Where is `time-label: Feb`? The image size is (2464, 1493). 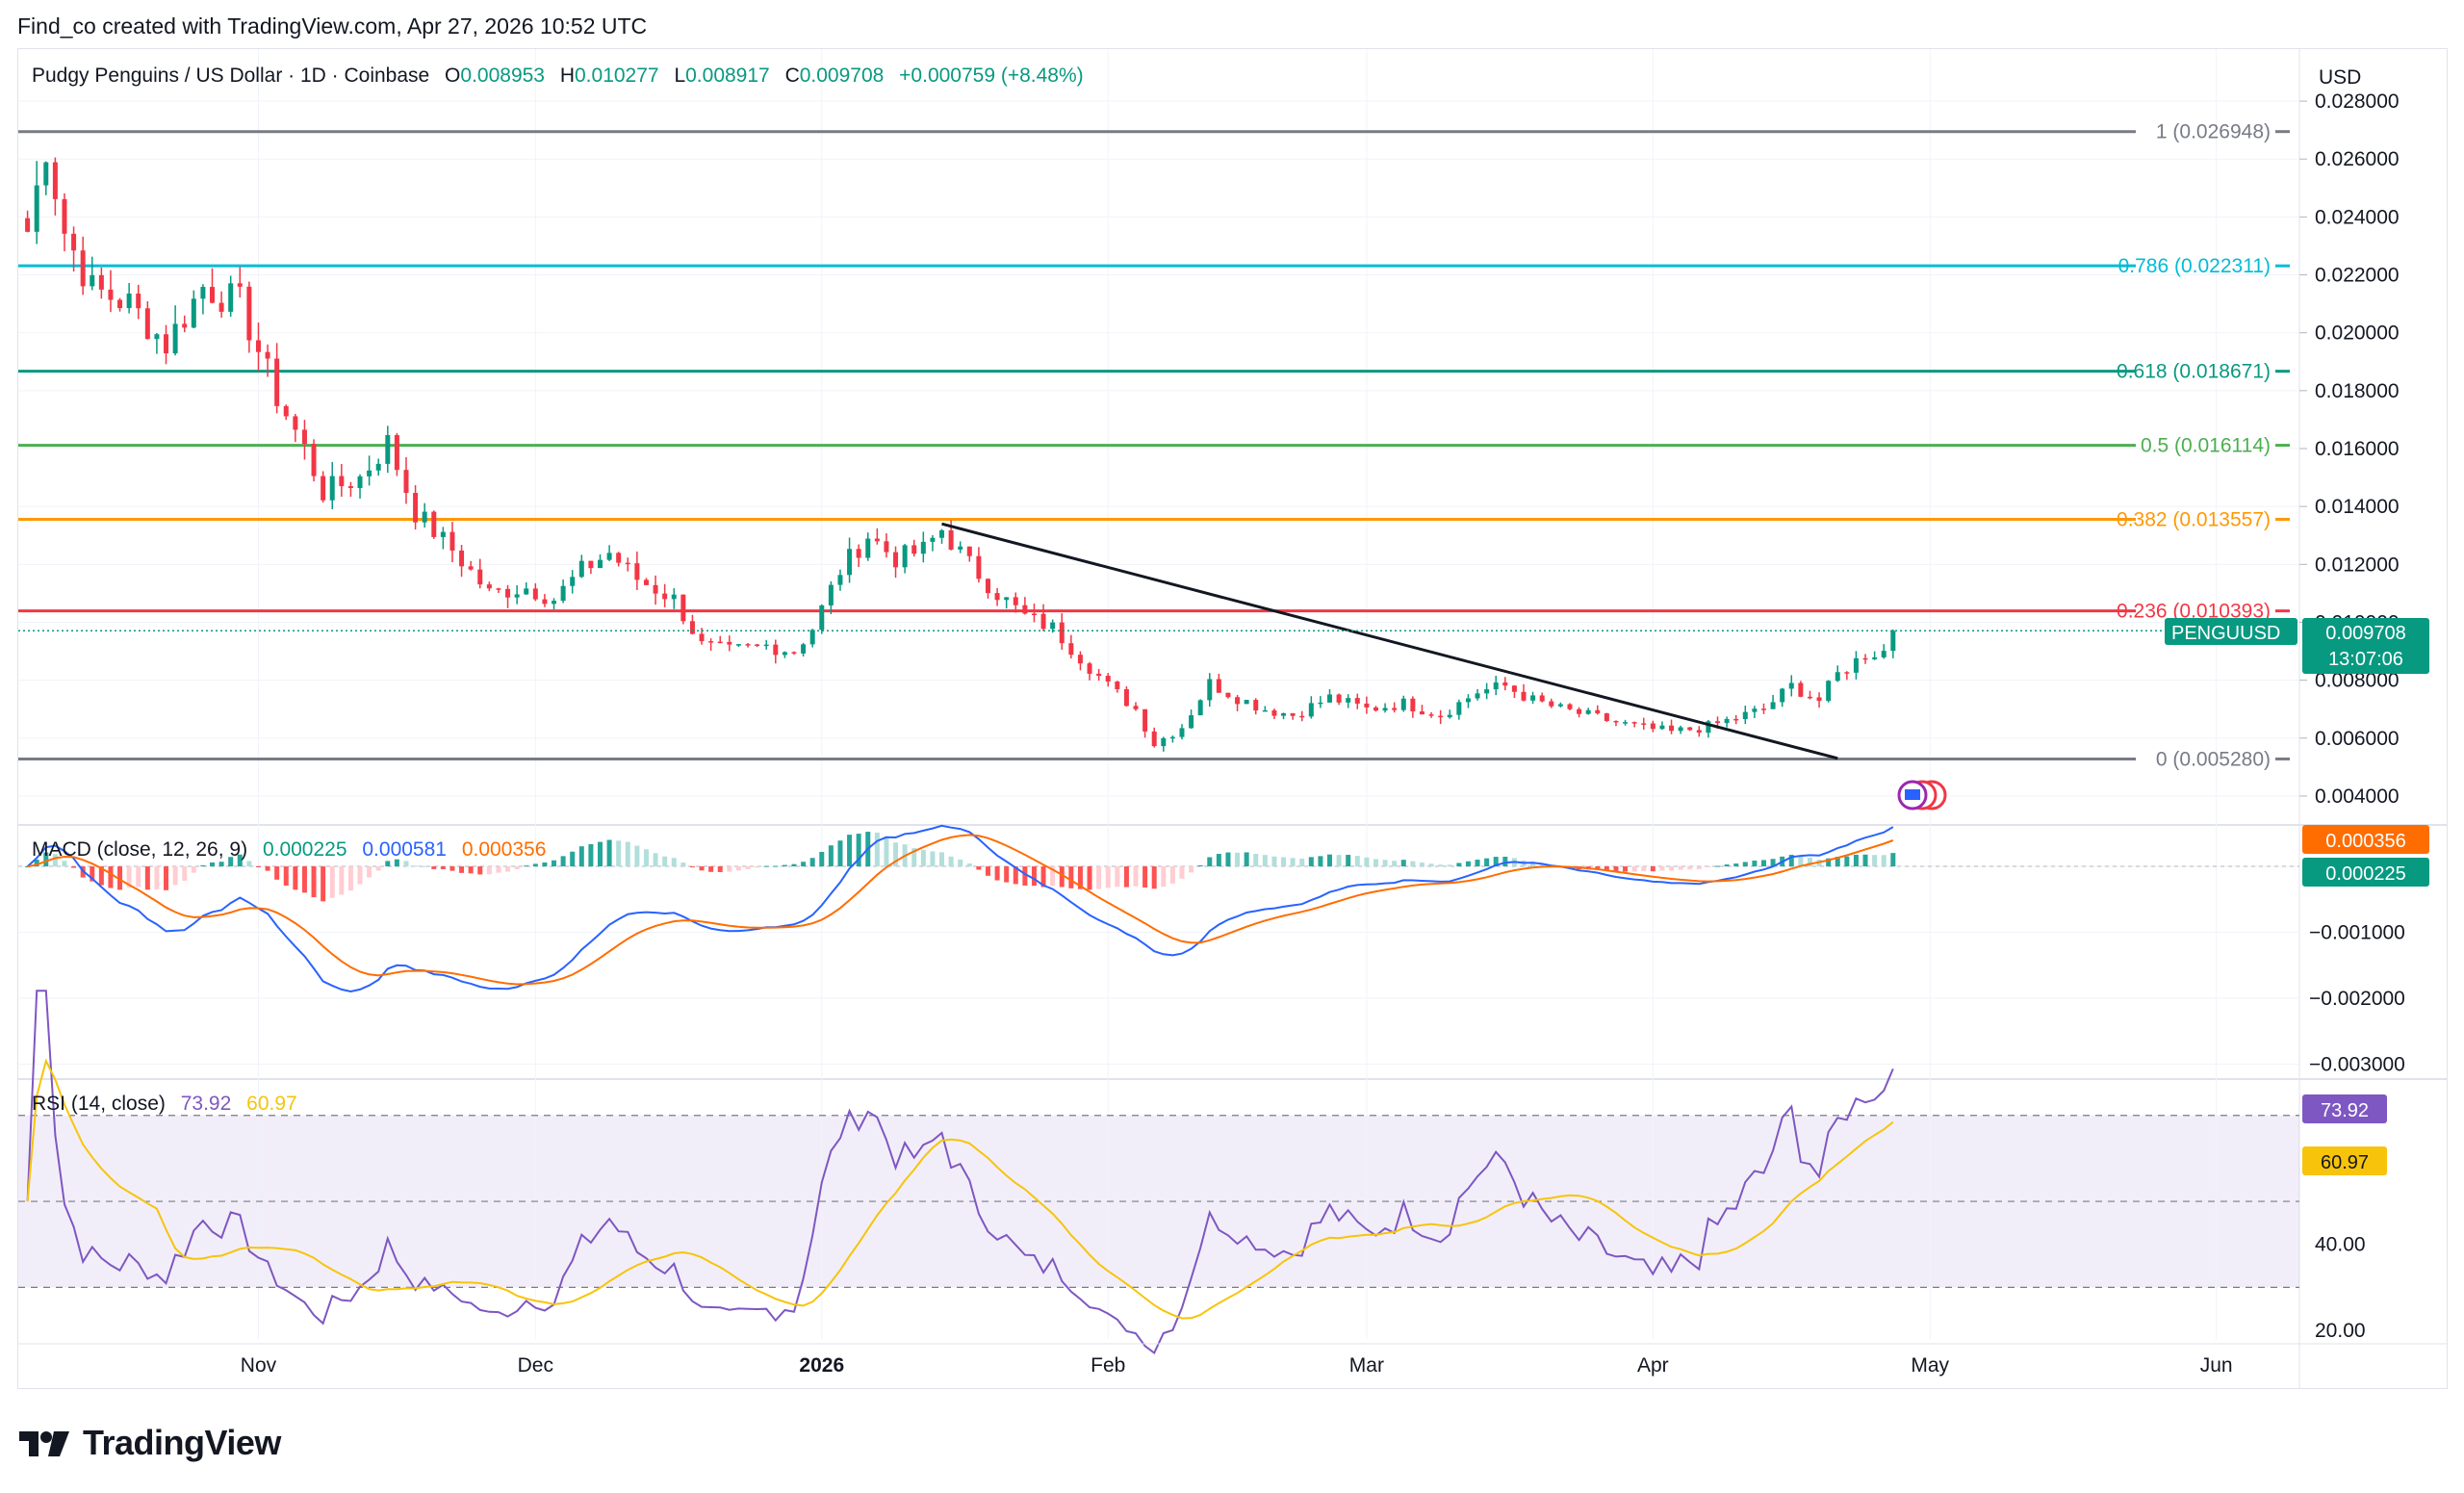
time-label: Feb is located at coordinates (1108, 1365).